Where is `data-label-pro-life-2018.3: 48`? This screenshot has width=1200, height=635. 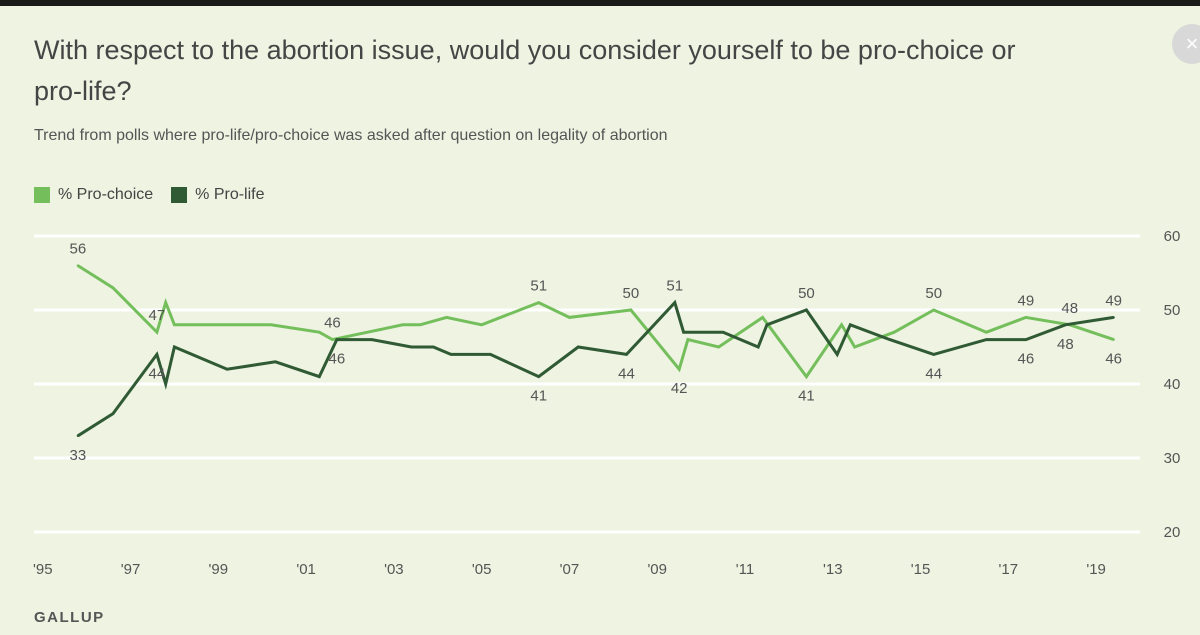
data-label-pro-life-2018.3: 48 is located at coordinates (1065, 344).